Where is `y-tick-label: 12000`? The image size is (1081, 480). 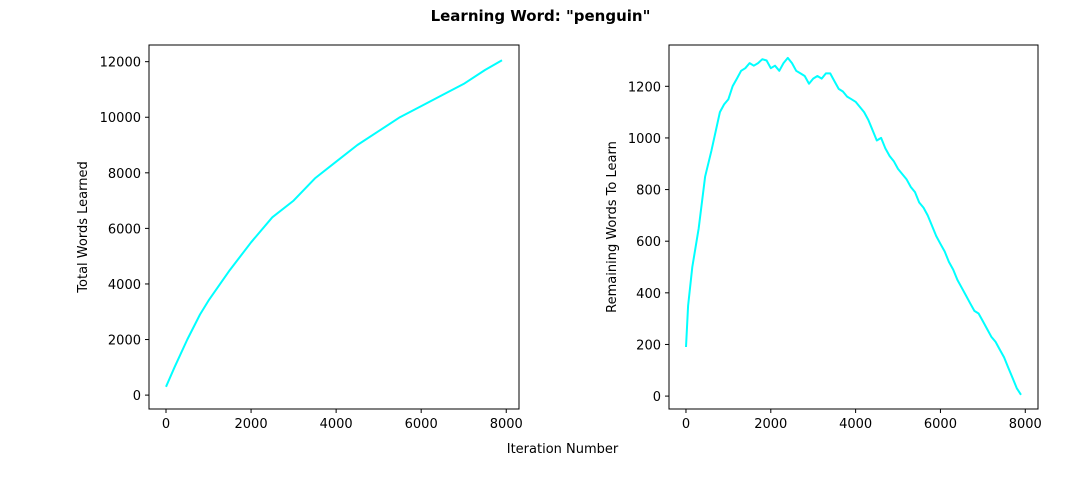 y-tick-label: 12000 is located at coordinates (120, 63).